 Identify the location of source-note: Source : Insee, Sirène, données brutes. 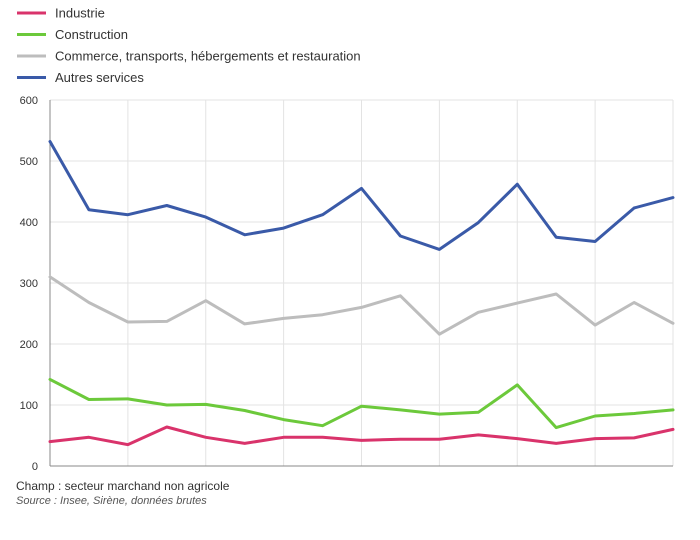
(111, 501).